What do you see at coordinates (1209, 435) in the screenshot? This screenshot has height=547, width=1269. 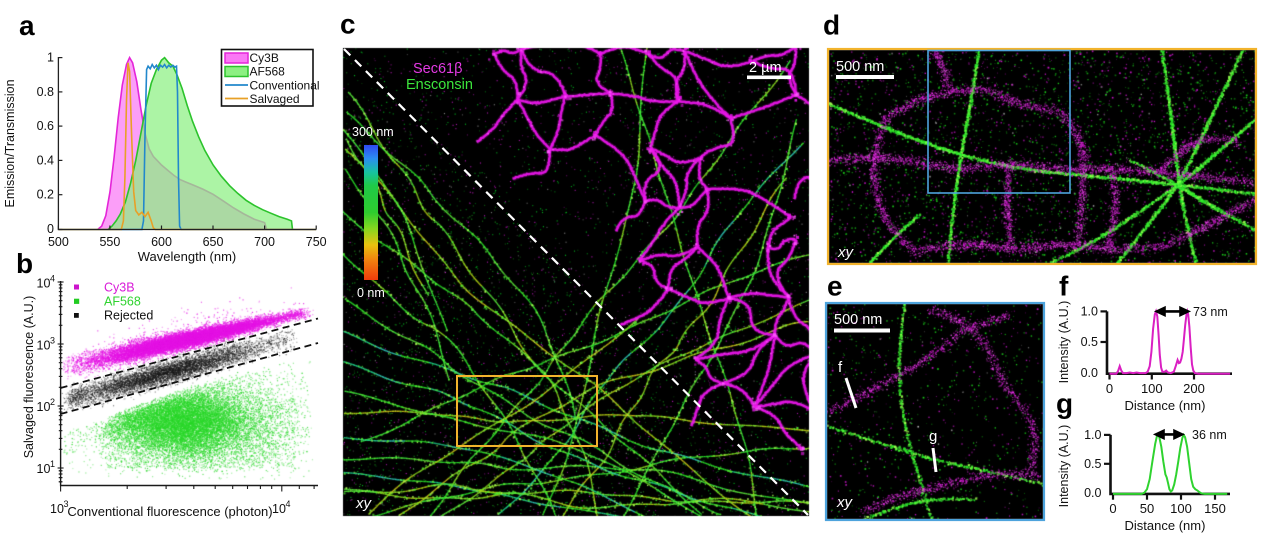 I see `svg-text: 36 nm` at bounding box center [1209, 435].